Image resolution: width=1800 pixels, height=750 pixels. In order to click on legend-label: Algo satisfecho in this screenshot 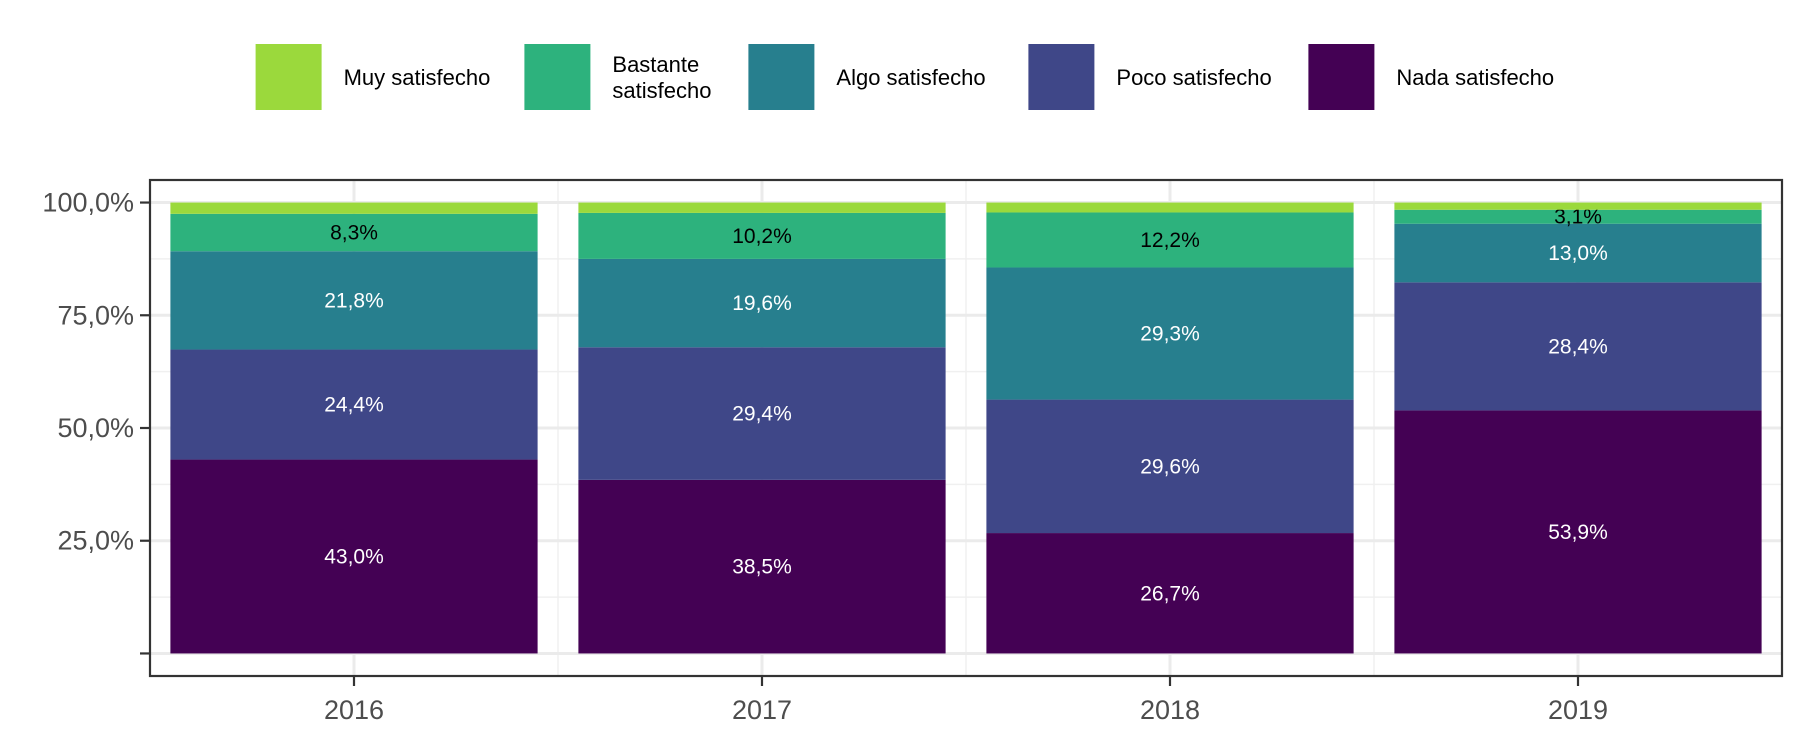, I will do `click(910, 77)`.